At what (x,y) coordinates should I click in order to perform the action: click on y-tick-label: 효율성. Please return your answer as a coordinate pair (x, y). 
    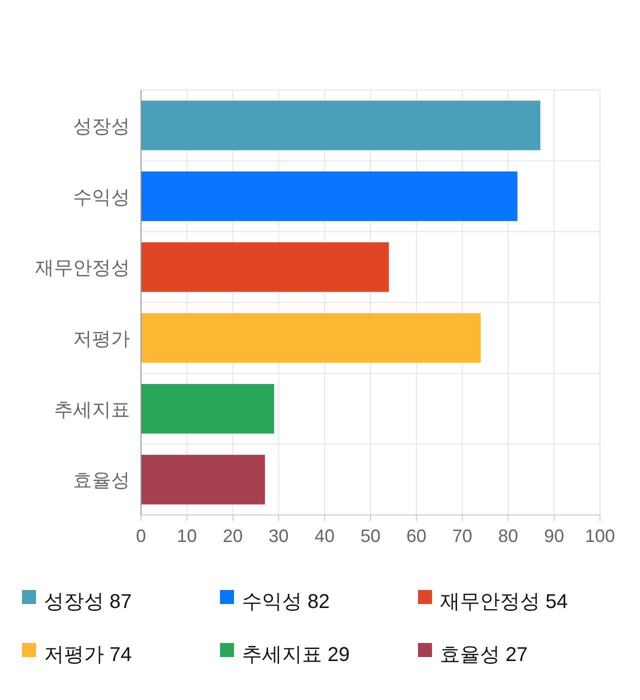
    Looking at the image, I should click on (101, 481).